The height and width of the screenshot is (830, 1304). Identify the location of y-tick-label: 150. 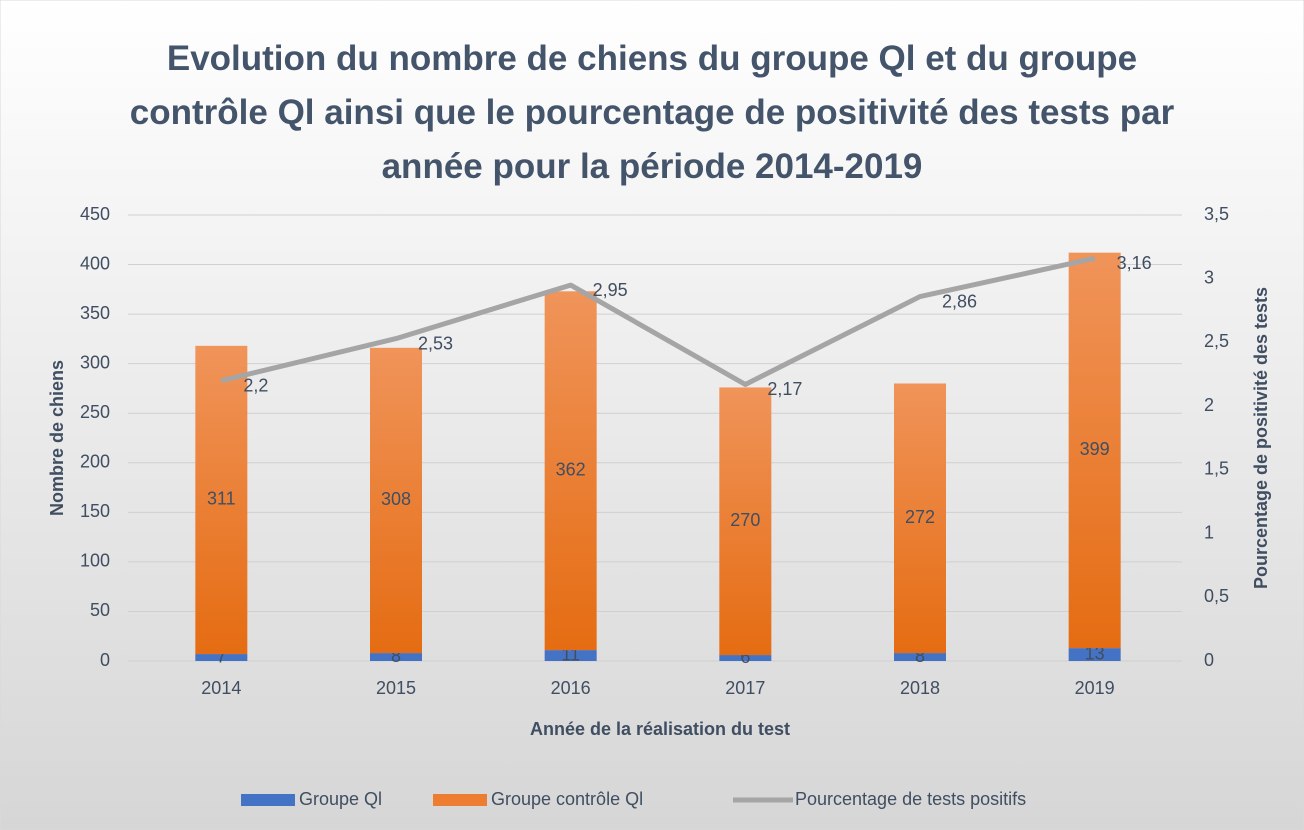
(95, 511).